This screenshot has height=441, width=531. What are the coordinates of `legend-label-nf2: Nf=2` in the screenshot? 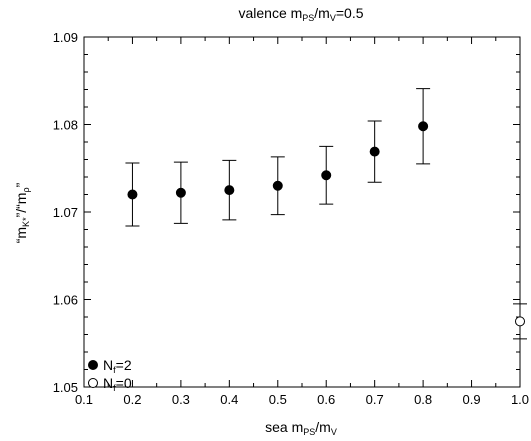 It's located at (117, 366).